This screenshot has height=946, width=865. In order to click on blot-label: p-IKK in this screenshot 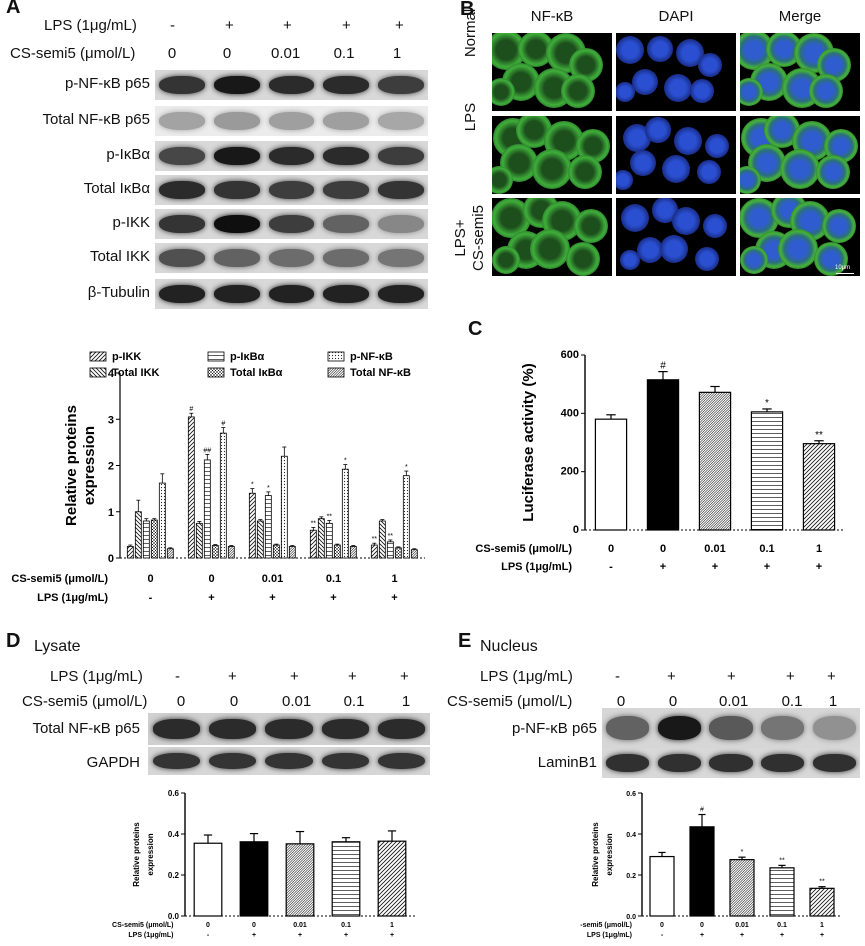, I will do `click(131, 222)`.